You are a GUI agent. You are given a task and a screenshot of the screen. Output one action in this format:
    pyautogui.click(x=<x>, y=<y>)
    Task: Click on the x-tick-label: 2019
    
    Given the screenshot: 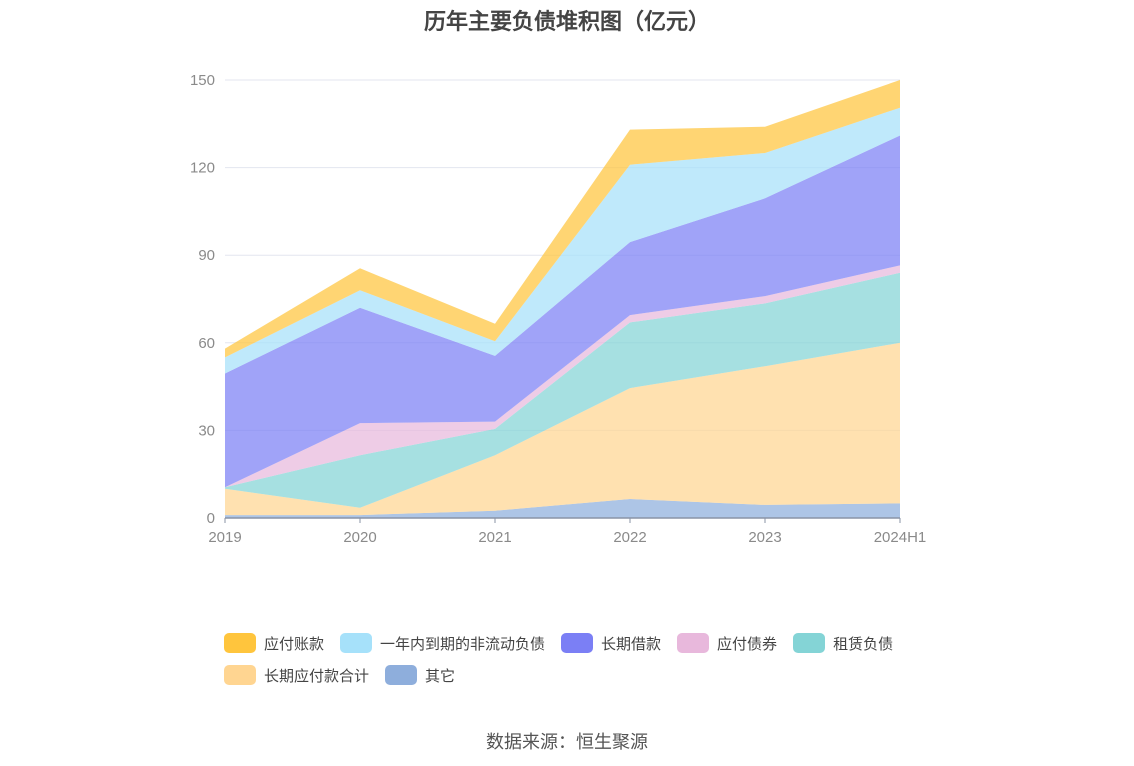 What is the action you would take?
    pyautogui.click(x=224, y=537)
    